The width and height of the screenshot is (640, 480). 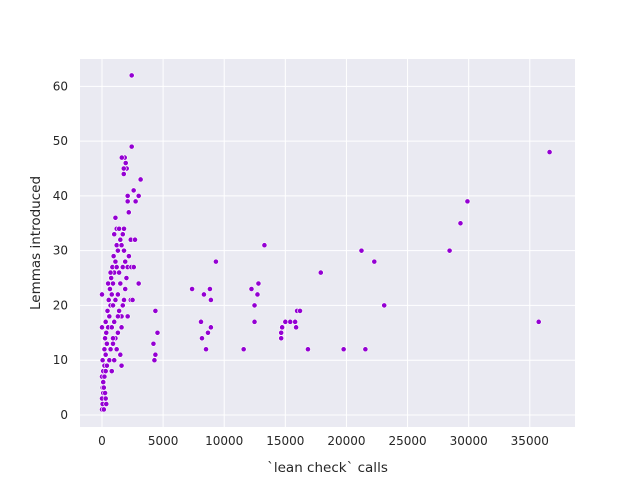 What do you see at coordinates (60, 360) in the screenshot?
I see `y-tick-label: 10` at bounding box center [60, 360].